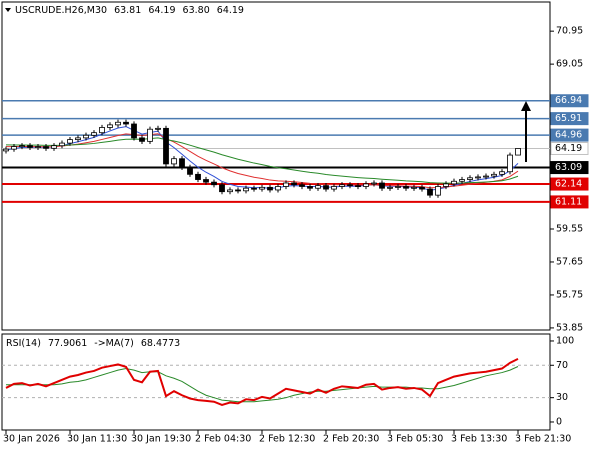 This screenshot has height=450, width=590. Describe the element at coordinates (161, 439) in the screenshot. I see `x-tick-label: 30 Jan 19:30` at that location.